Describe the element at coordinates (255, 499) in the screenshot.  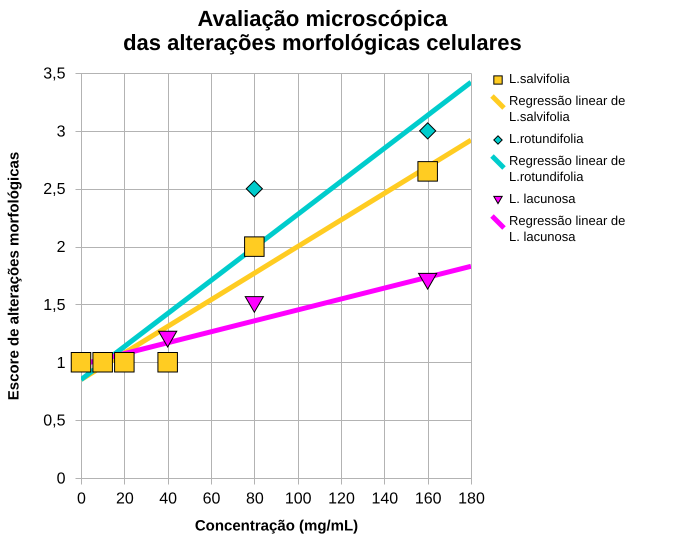
I see `x-tick-label: 80` at that location.